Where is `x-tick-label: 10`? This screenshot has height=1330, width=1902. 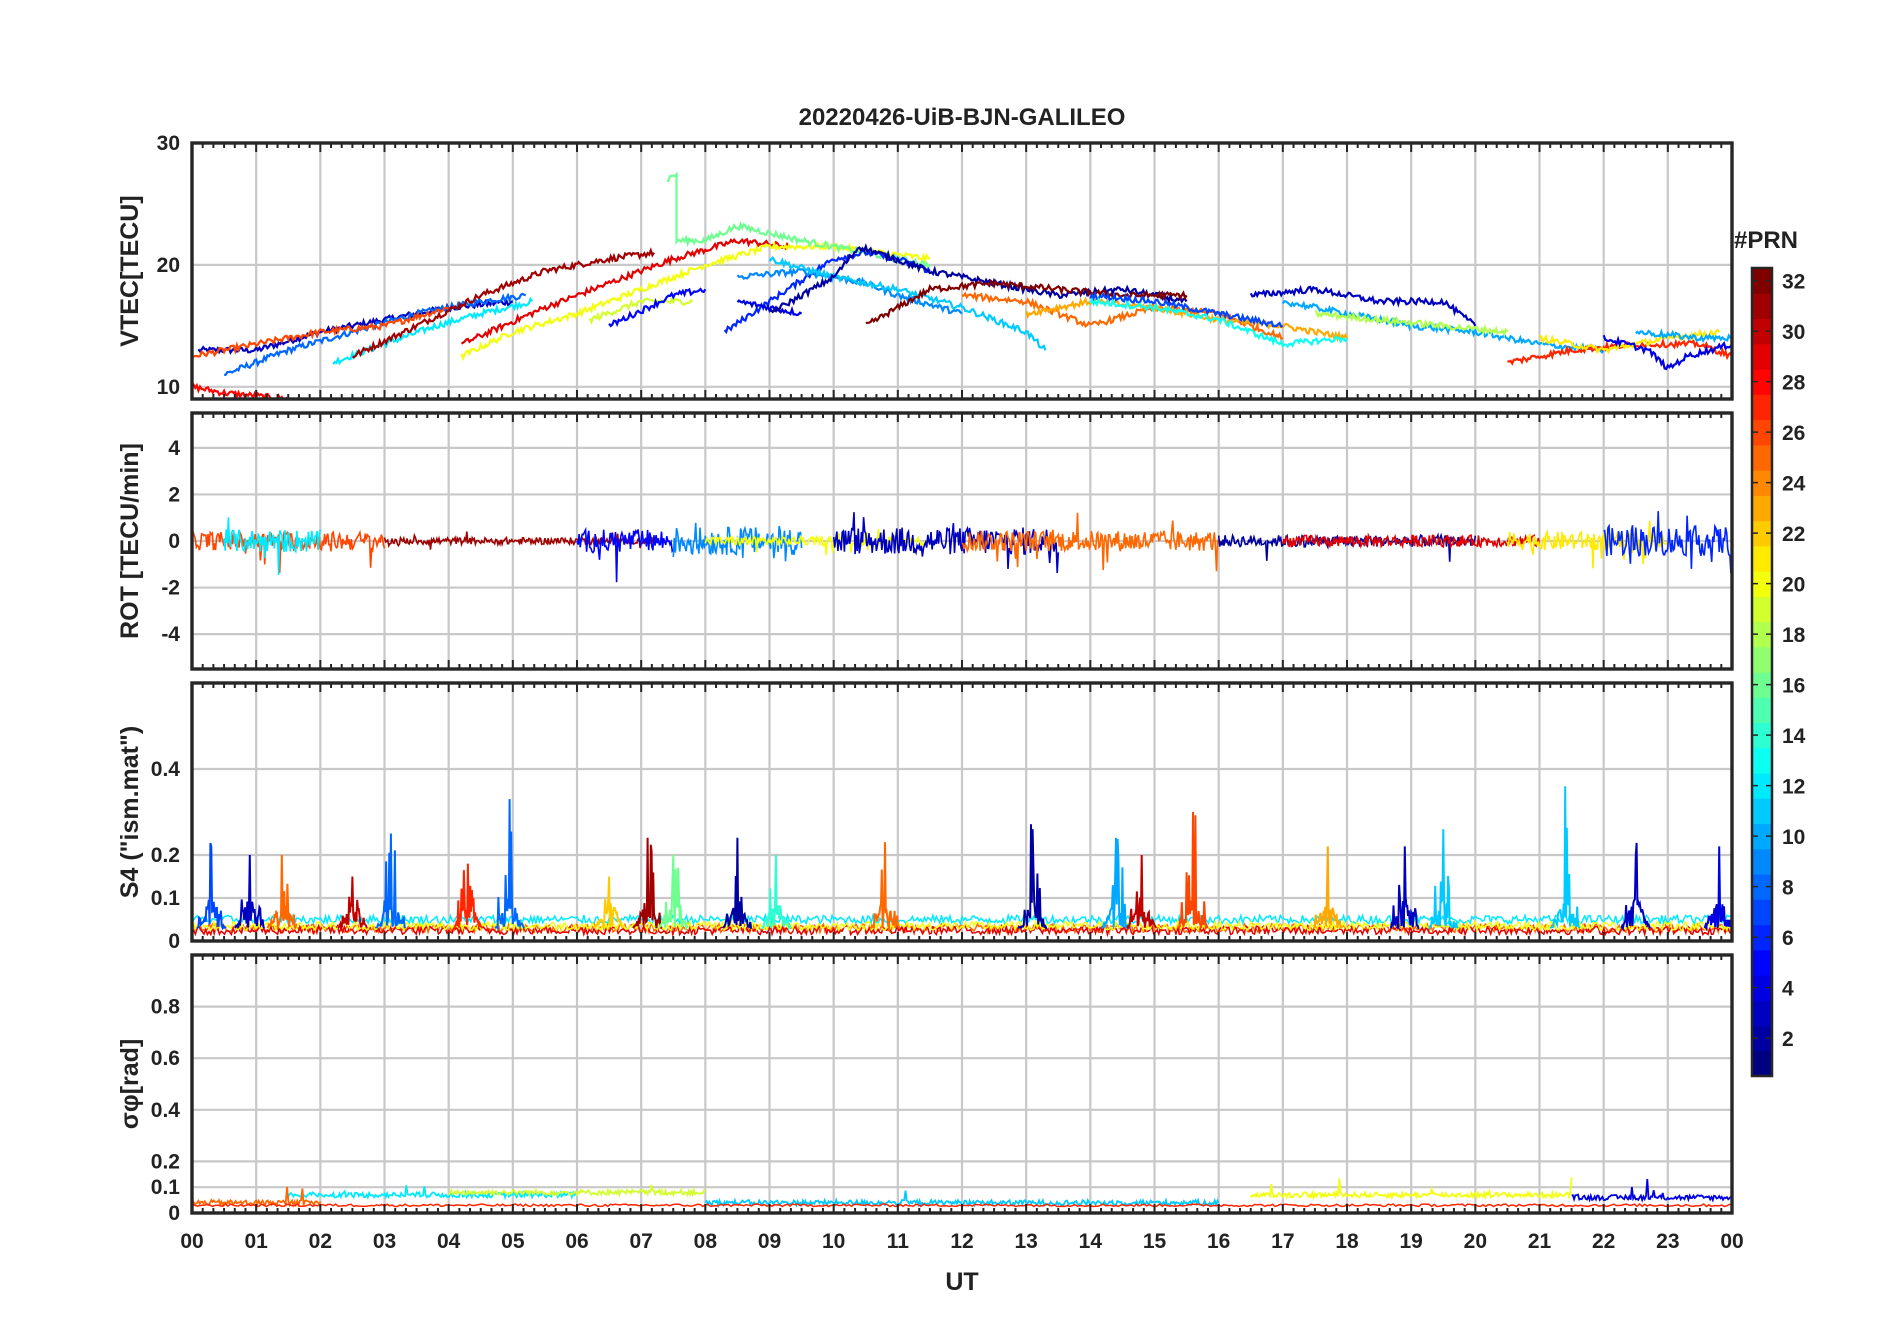 x-tick-label: 10 is located at coordinates (833, 1241).